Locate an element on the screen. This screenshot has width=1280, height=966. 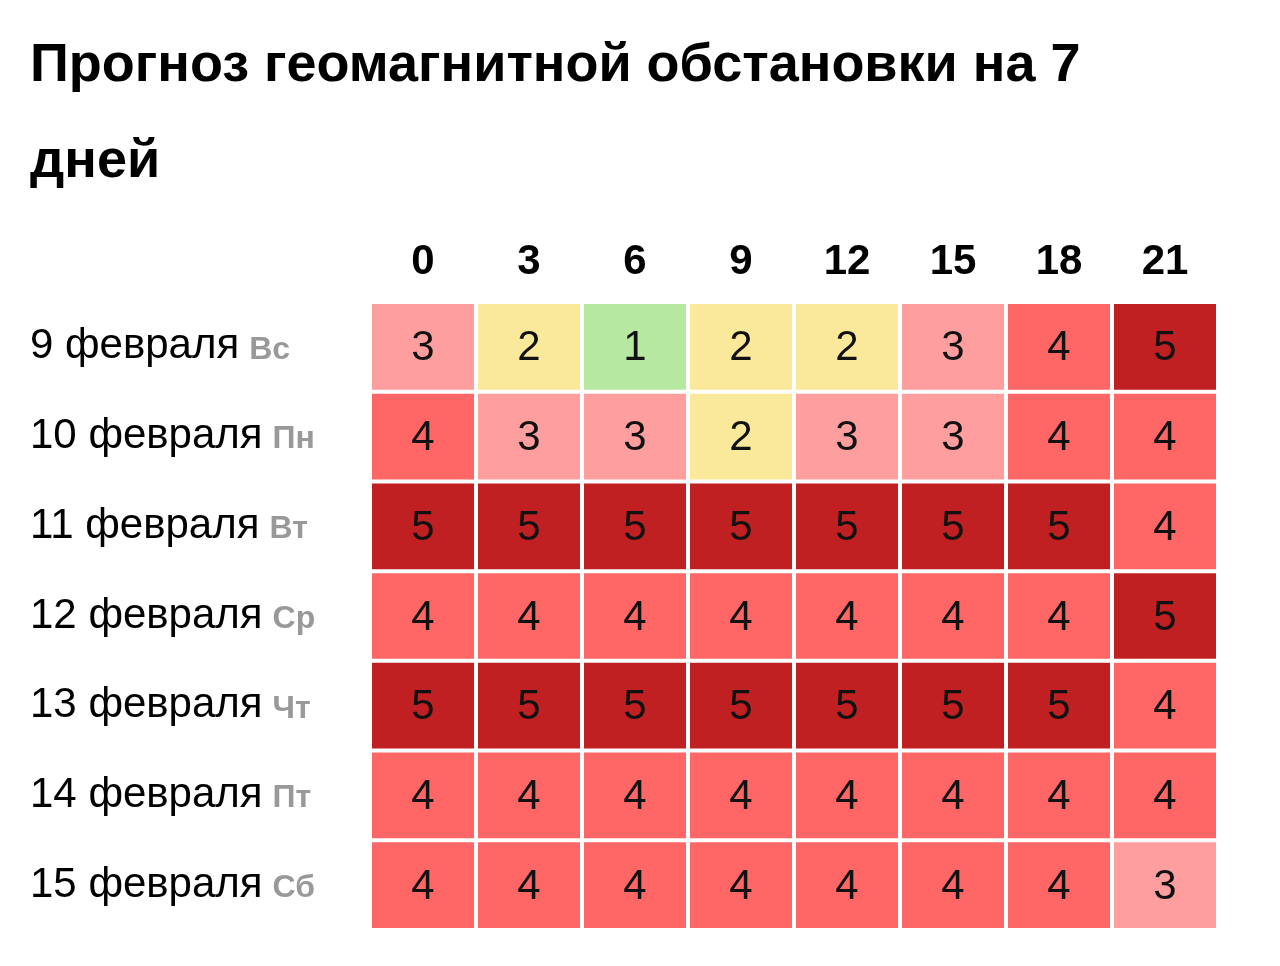
x-tick-label: 21 is located at coordinates (1165, 259).